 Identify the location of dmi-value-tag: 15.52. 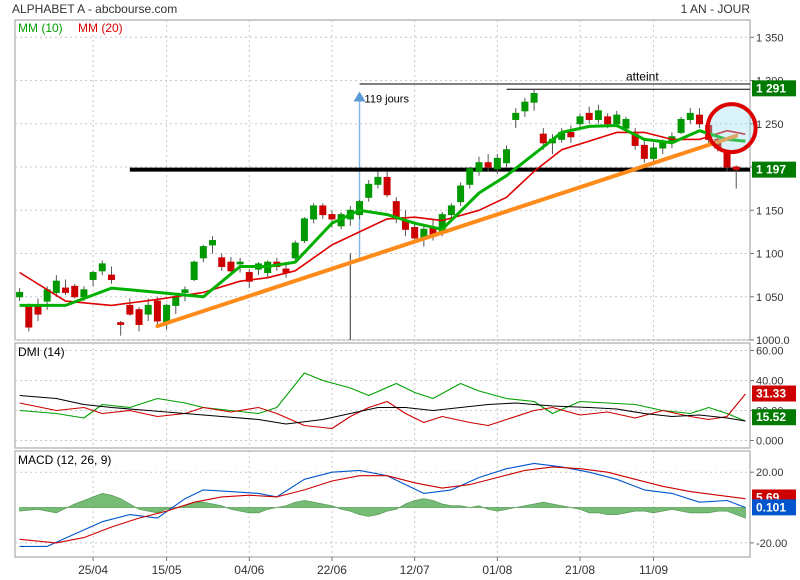
(771, 417).